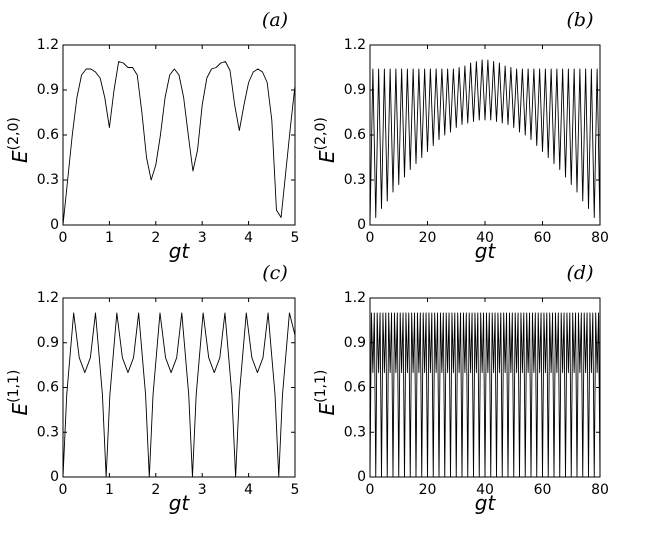 The height and width of the screenshot is (535, 654). I want to click on panel-tag: (d), so click(580, 273).